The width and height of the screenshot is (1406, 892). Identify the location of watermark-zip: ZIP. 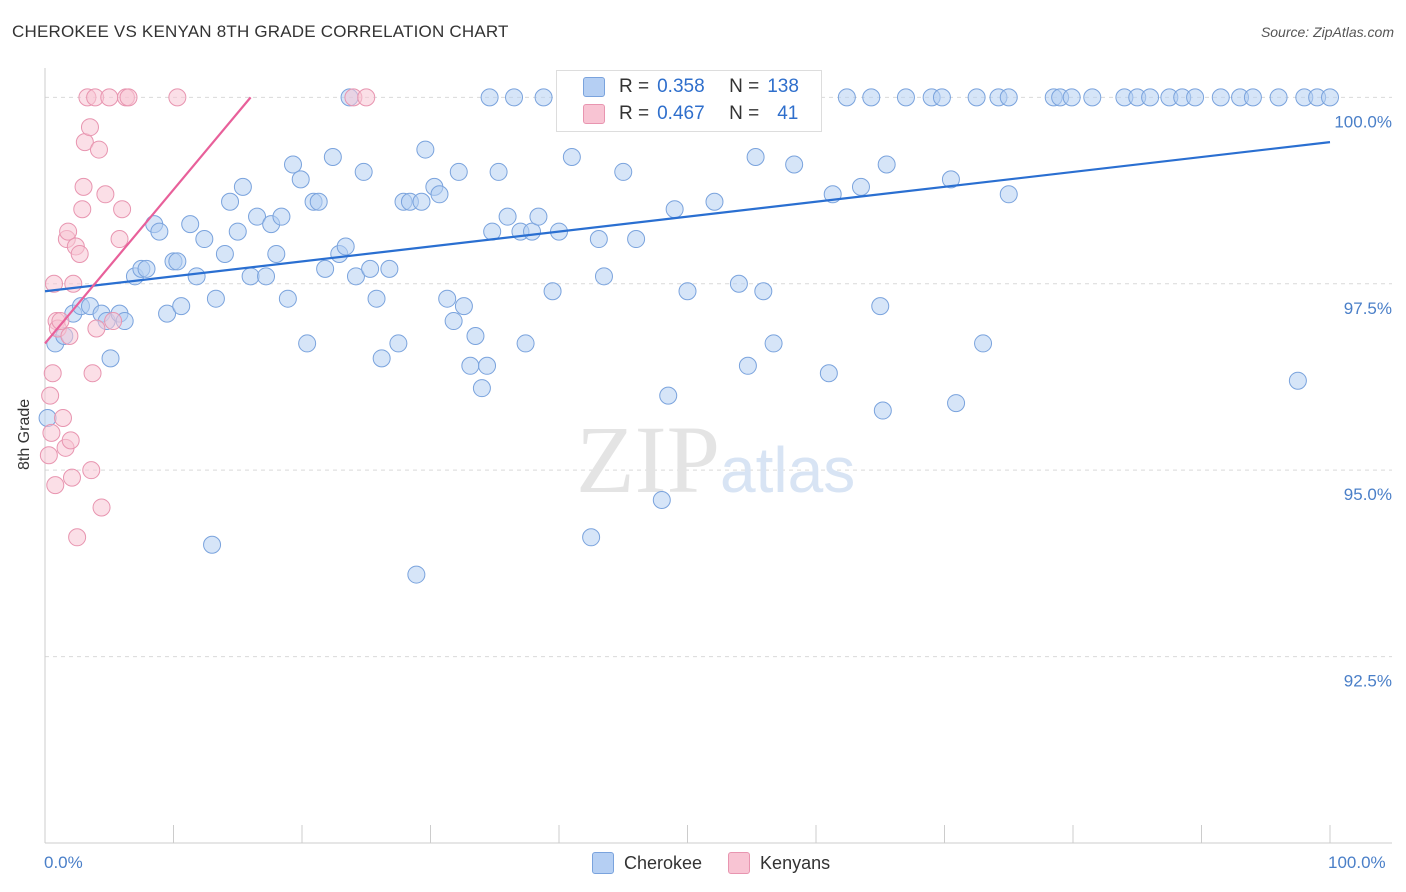
(648, 459).